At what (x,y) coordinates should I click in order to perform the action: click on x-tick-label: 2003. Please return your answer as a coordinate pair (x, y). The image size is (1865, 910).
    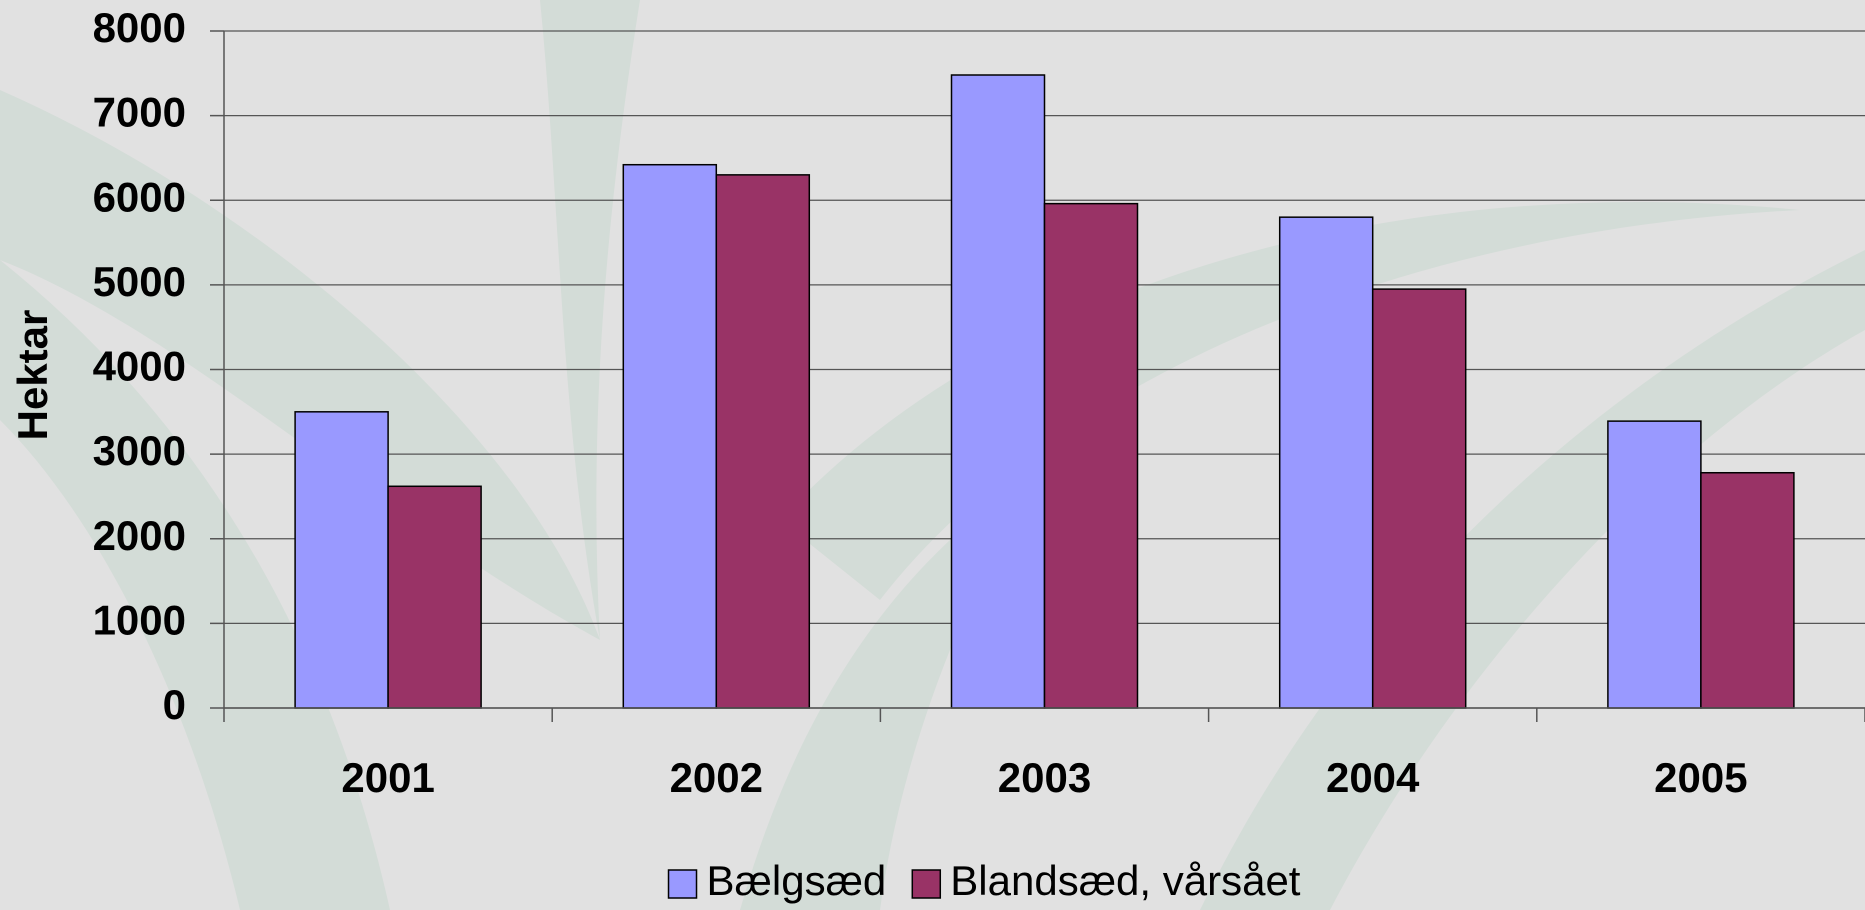
    Looking at the image, I should click on (1044, 777).